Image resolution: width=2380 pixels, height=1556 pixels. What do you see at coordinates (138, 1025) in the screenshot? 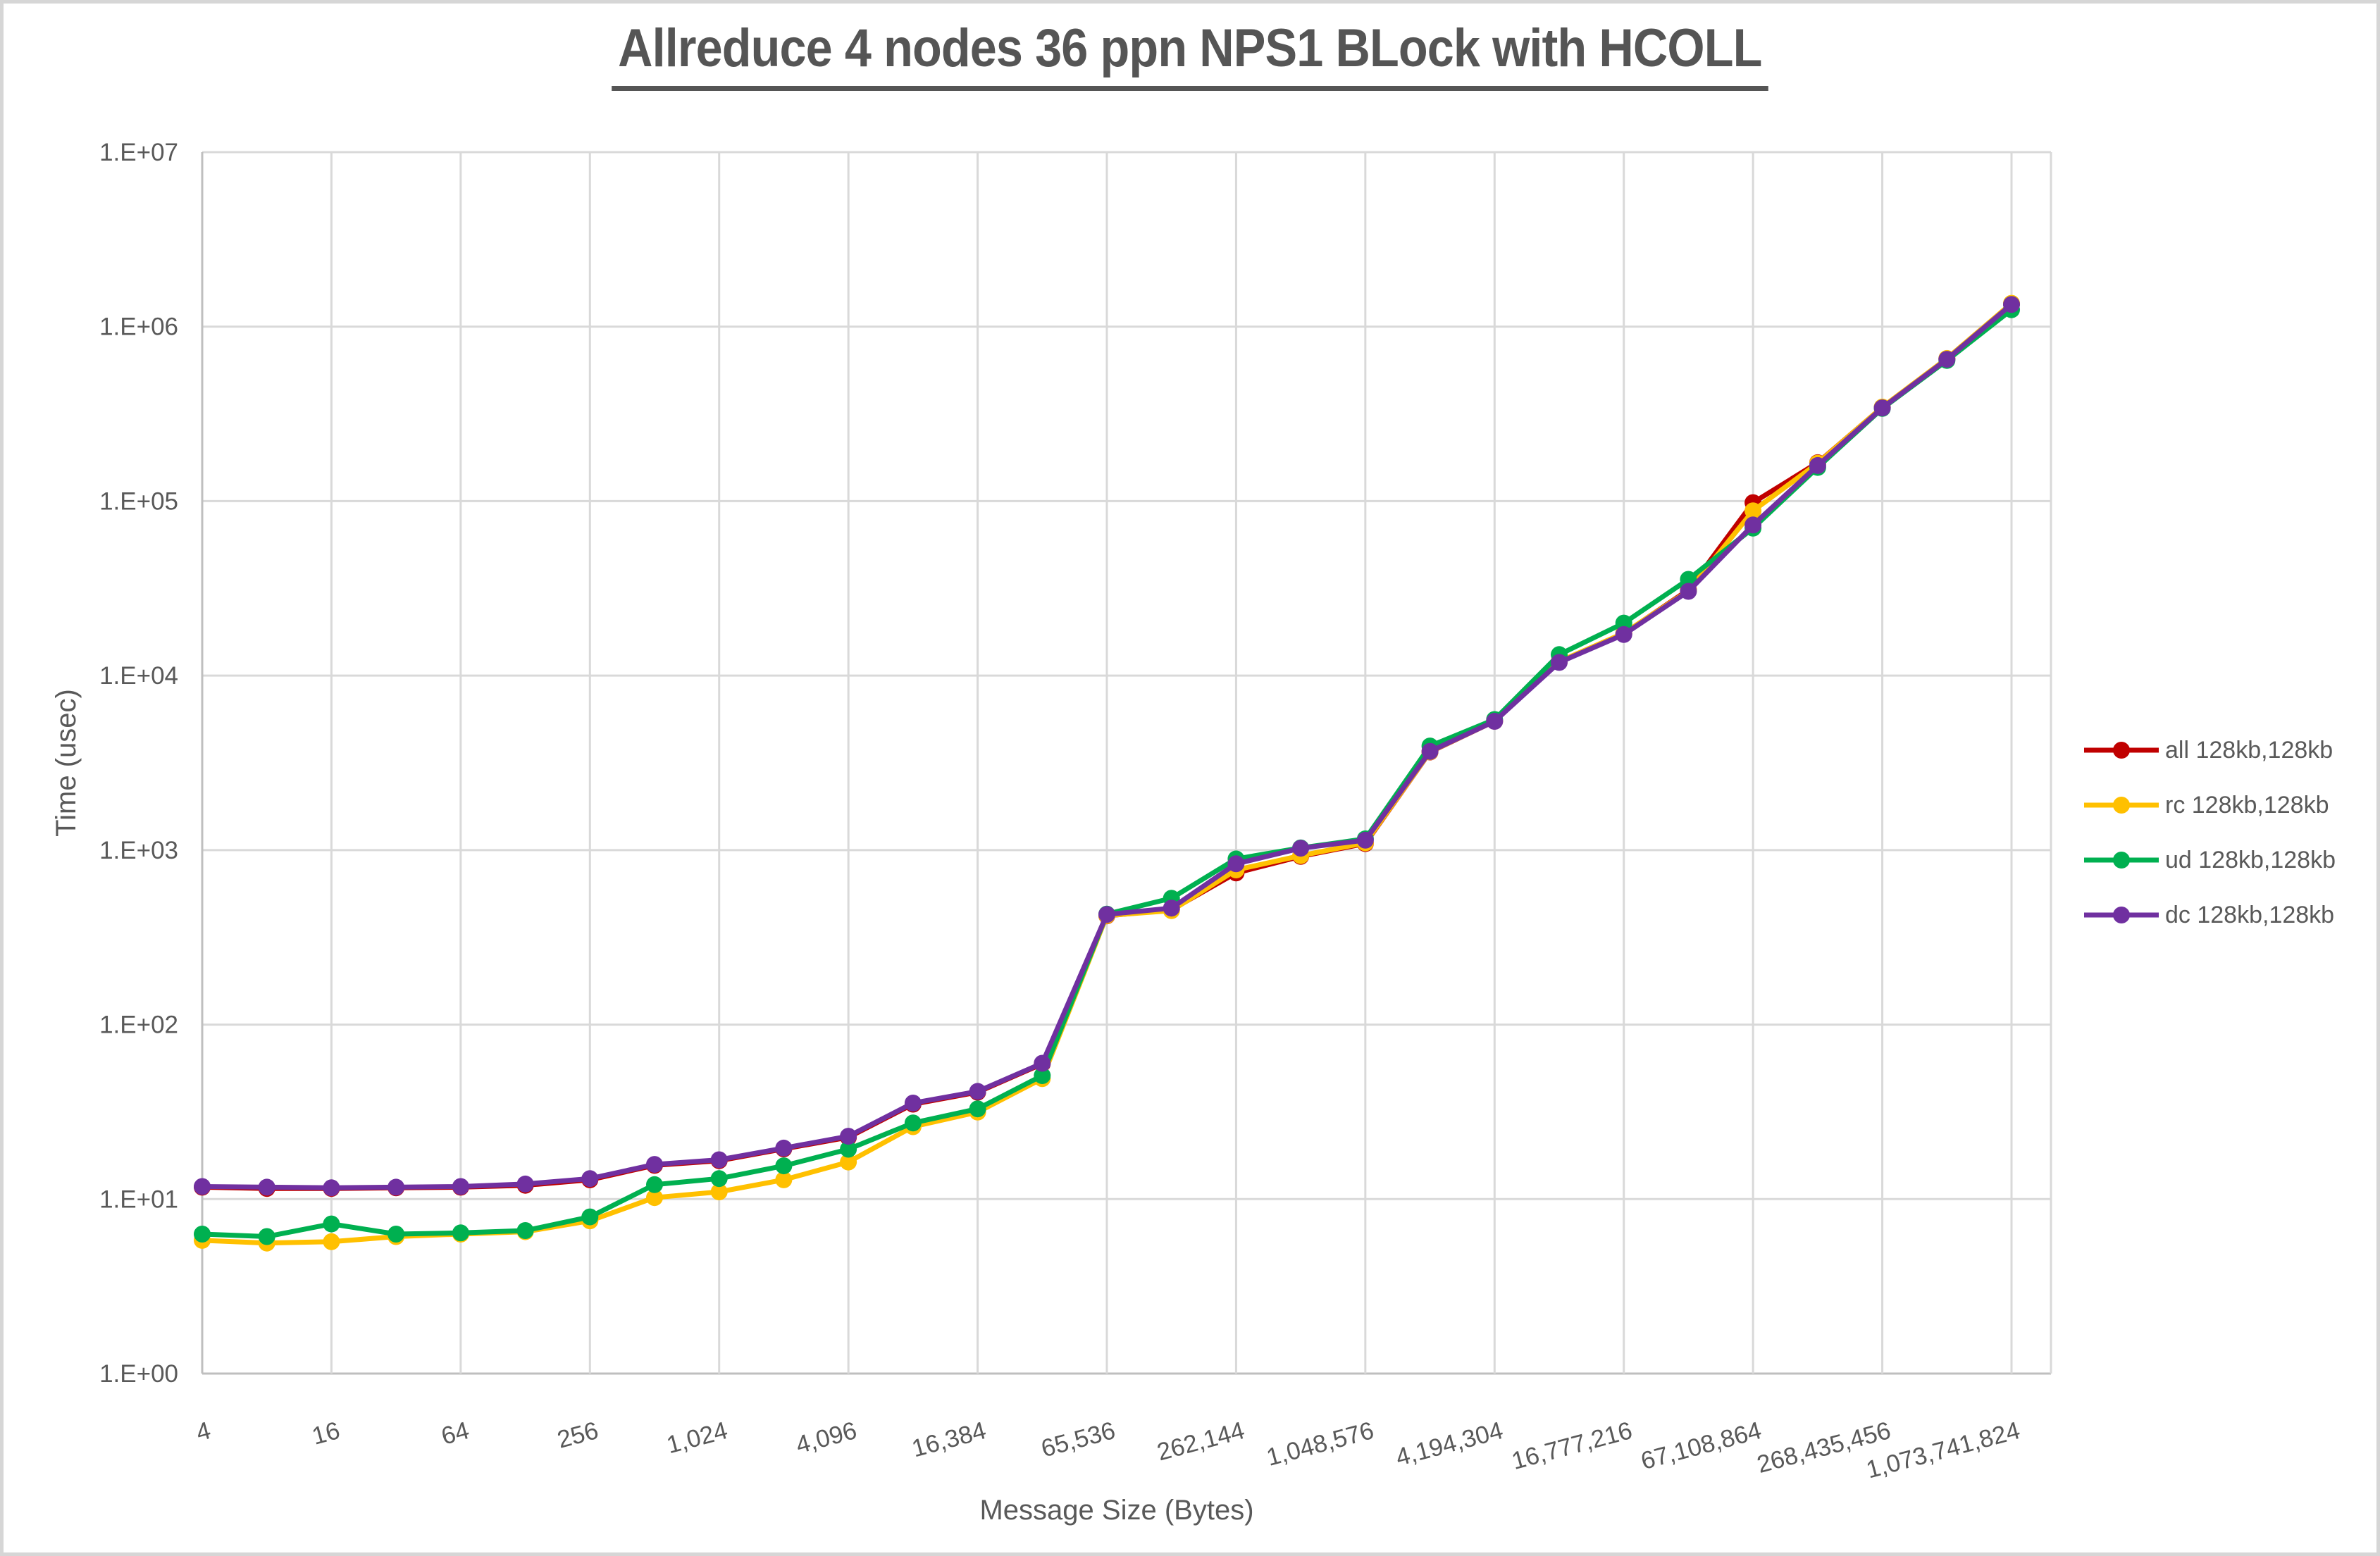
I see `y-tick-label: 1.E+02` at bounding box center [138, 1025].